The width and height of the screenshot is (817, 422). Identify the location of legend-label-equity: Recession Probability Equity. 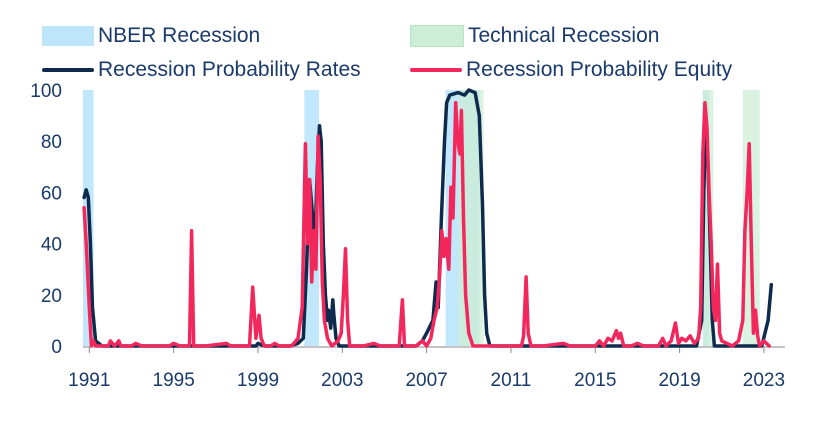
(599, 69).